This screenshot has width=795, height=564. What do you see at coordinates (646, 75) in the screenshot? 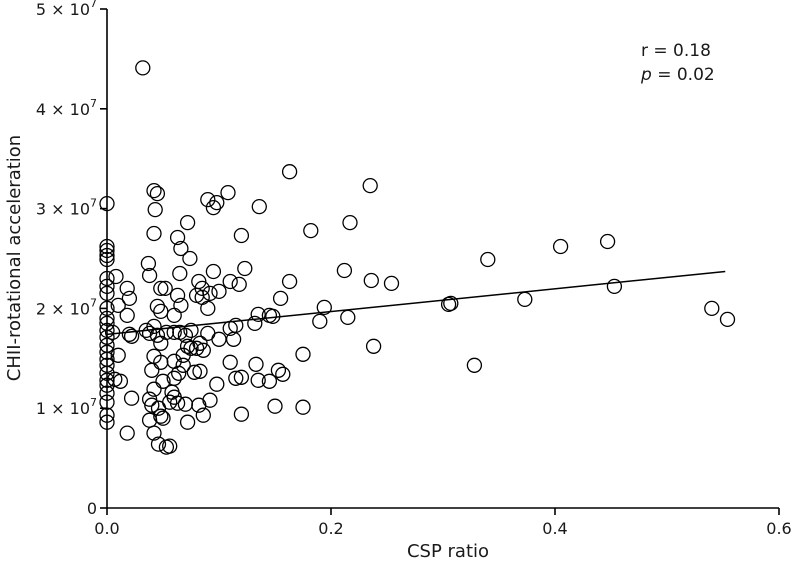
I see `p-symbol: p` at bounding box center [646, 75].